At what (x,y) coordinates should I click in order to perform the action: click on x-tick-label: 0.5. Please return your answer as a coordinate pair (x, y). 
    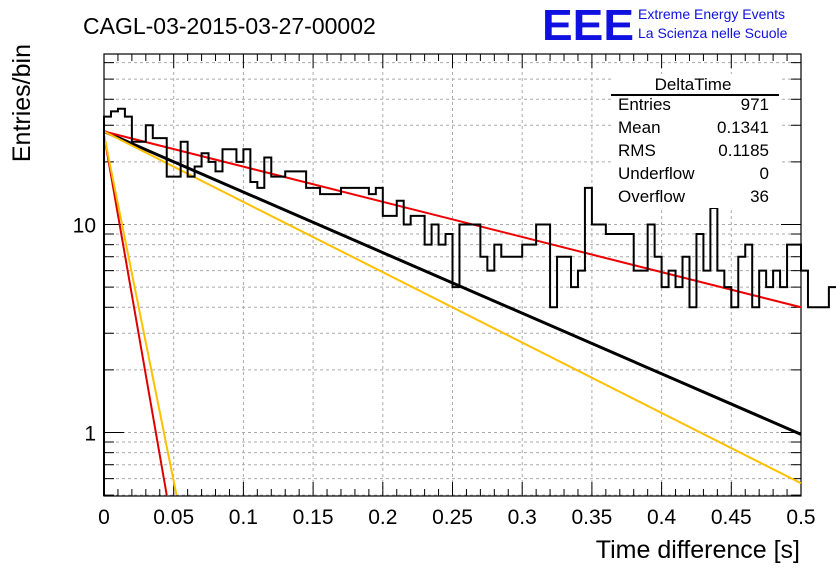
    Looking at the image, I should click on (800, 517).